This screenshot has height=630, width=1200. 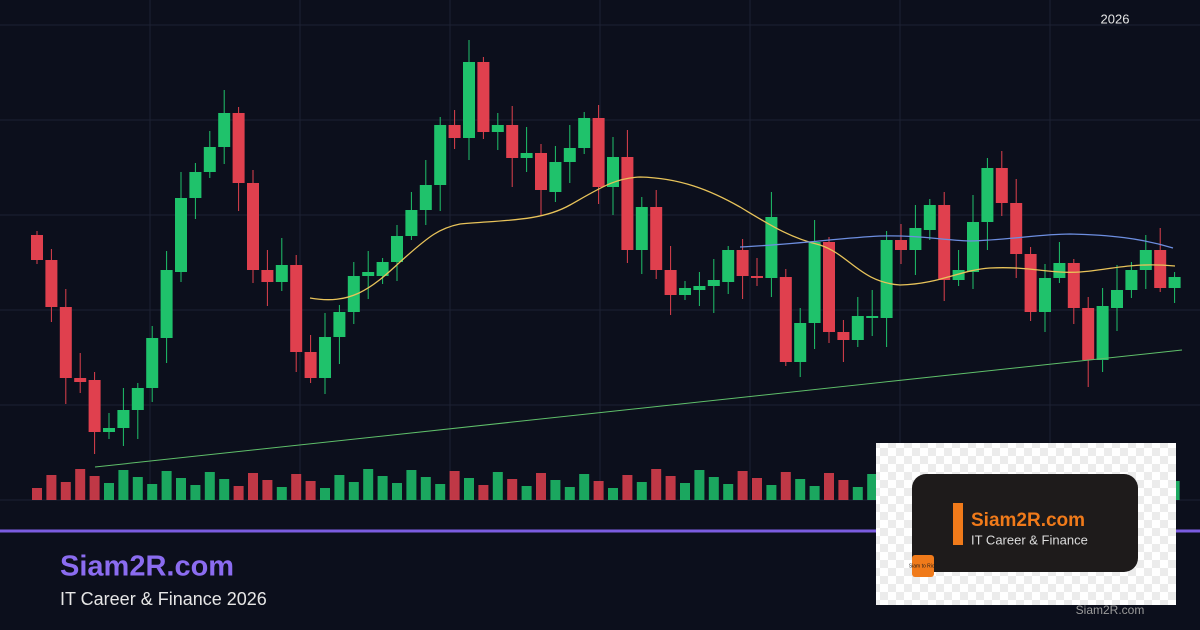 What do you see at coordinates (147, 567) in the screenshot?
I see `brand-name: Siam2R.com` at bounding box center [147, 567].